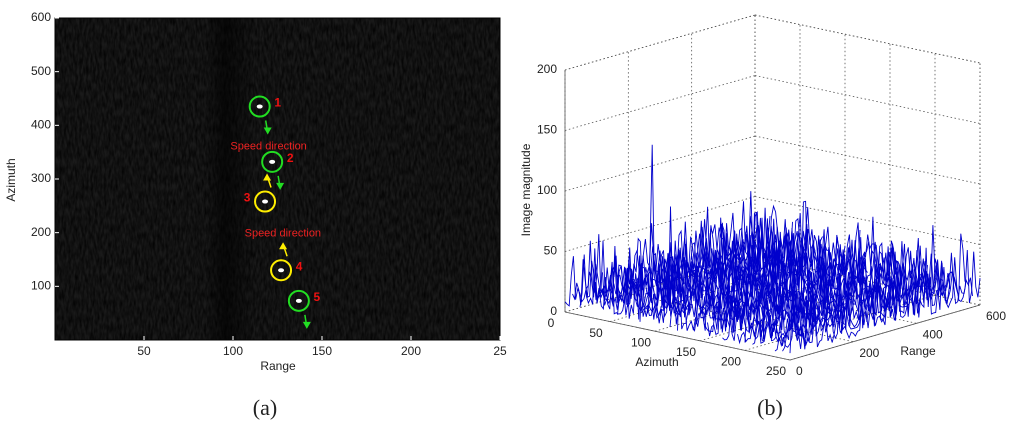  What do you see at coordinates (317, 297) in the screenshot?
I see `target-label: 5` at bounding box center [317, 297].